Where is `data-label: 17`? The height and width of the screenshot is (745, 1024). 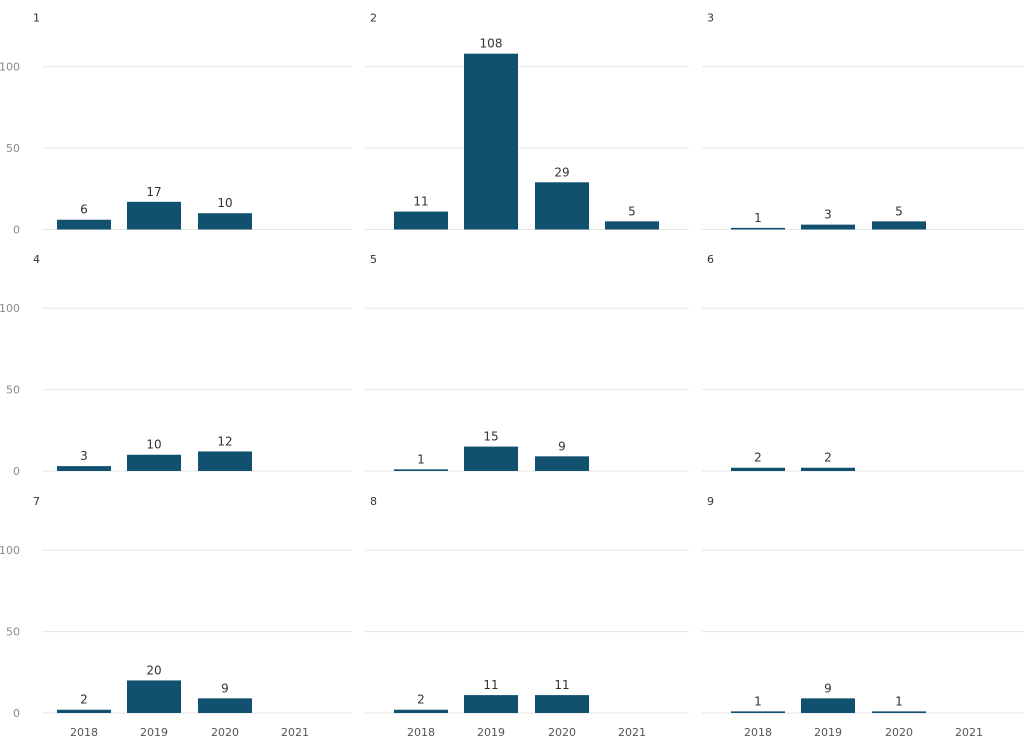 data-label: 17 is located at coordinates (153, 192).